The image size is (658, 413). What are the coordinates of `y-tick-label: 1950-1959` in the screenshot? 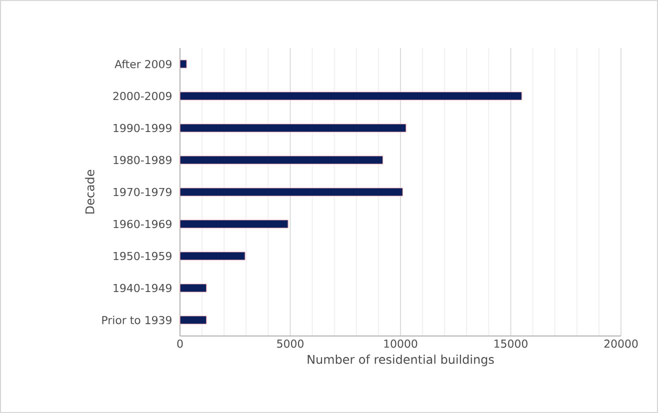 It's located at (143, 256).